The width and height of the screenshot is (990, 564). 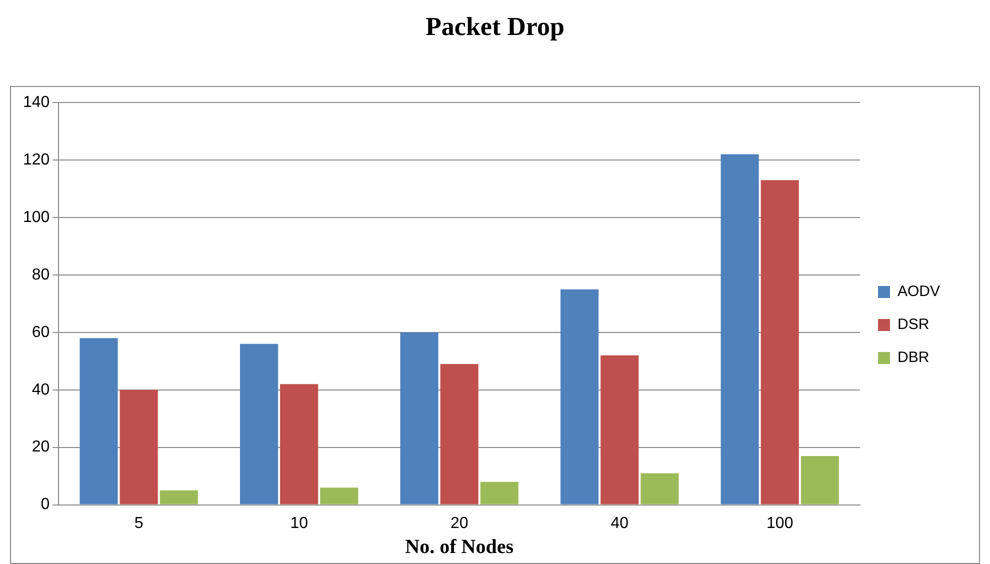 What do you see at coordinates (299, 523) in the screenshot?
I see `x-tick-label: 10` at bounding box center [299, 523].